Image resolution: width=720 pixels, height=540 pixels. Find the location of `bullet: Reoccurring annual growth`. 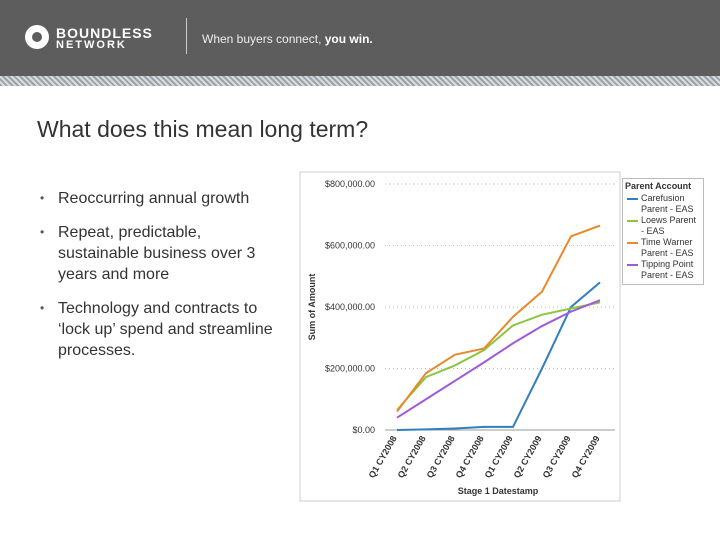

bullet: Reoccurring annual growth is located at coordinates (160, 198).